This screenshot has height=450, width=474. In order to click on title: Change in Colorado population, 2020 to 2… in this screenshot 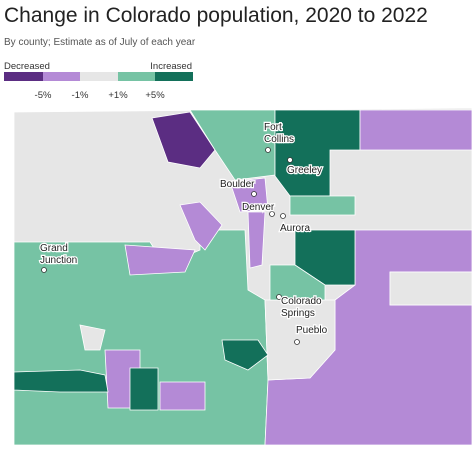, I will do `click(216, 15)`.